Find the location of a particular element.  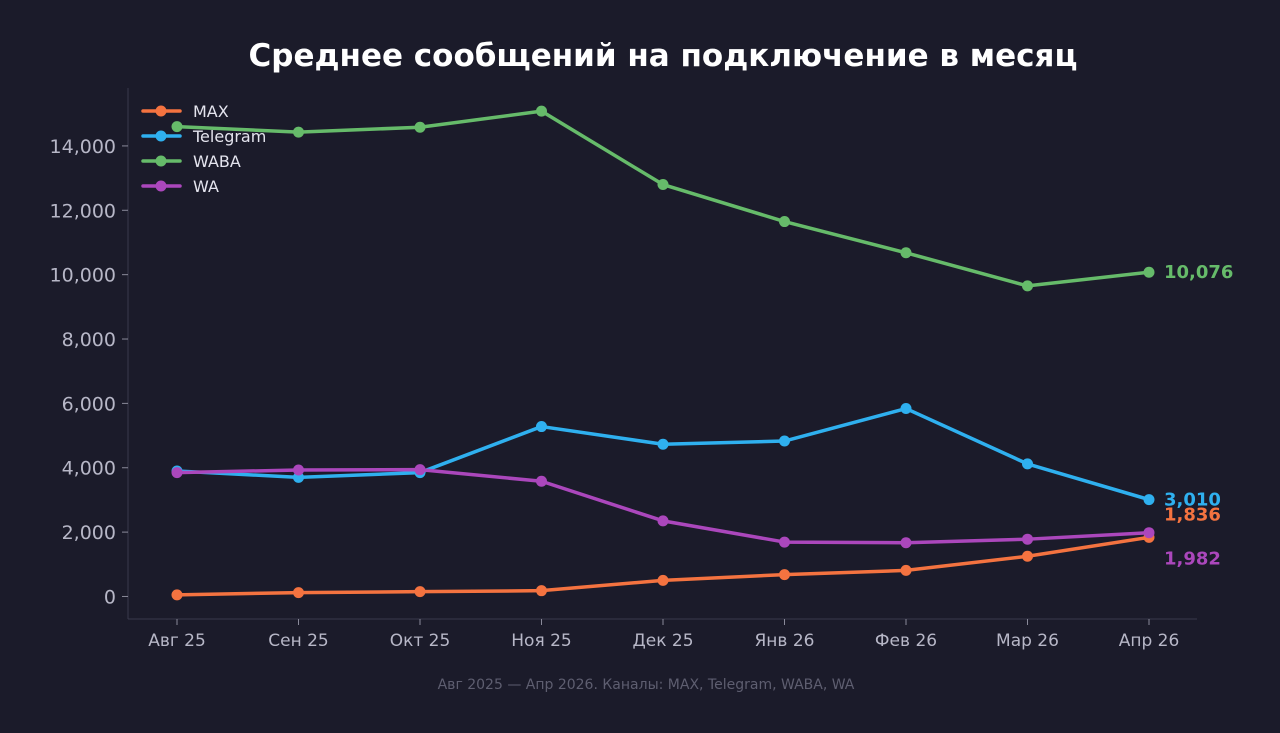

legend-item-telegram: Telegram is located at coordinates (203, 136).